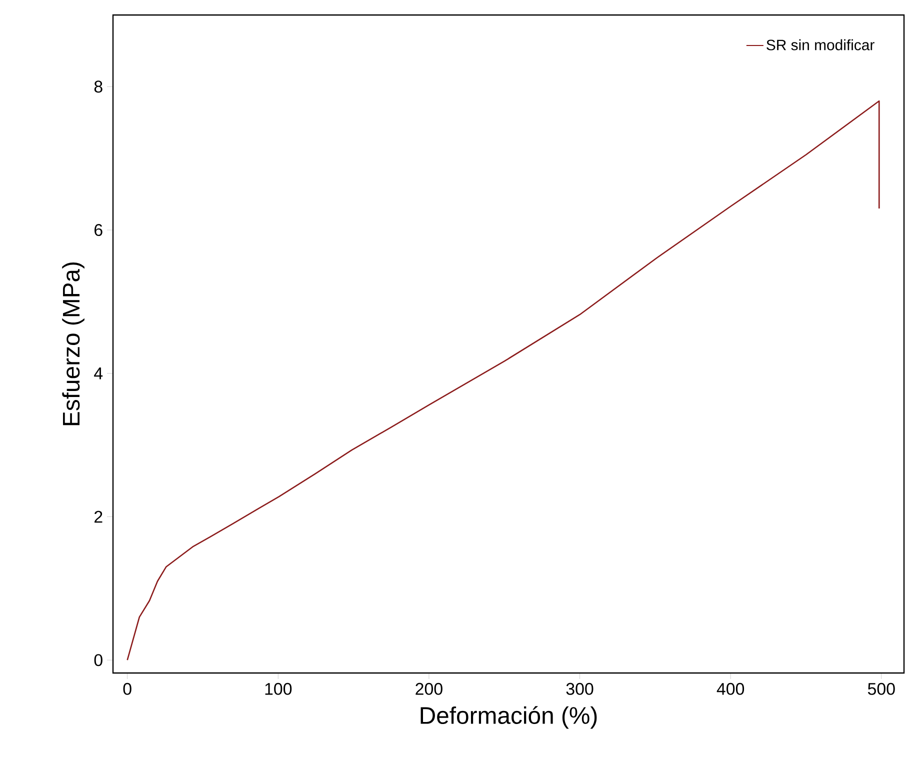 Image resolution: width=906 pixels, height=764 pixels. I want to click on y-tick-label: 0, so click(98, 660).